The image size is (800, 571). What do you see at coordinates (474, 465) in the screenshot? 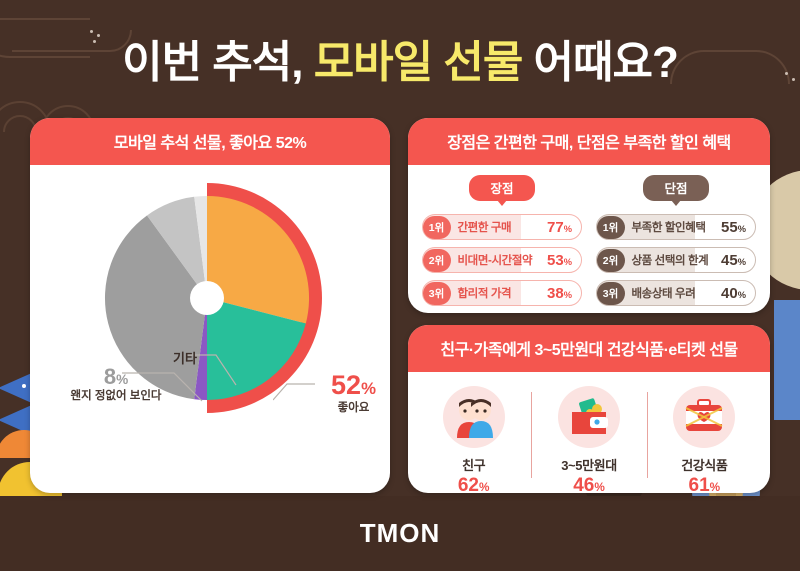
I see `gift-label: 친구` at bounding box center [474, 465].